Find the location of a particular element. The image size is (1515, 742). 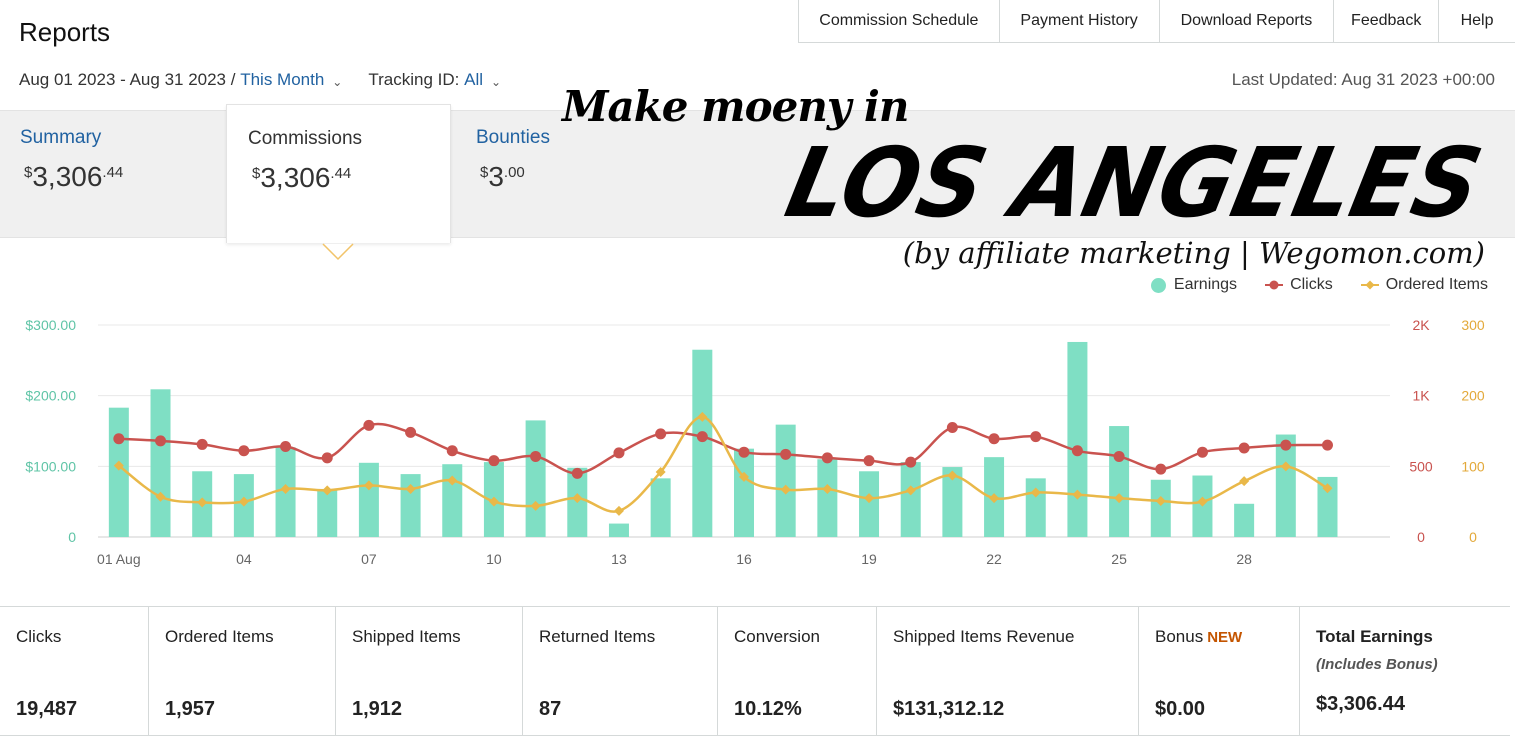

new-badge: NEW is located at coordinates (1225, 637).